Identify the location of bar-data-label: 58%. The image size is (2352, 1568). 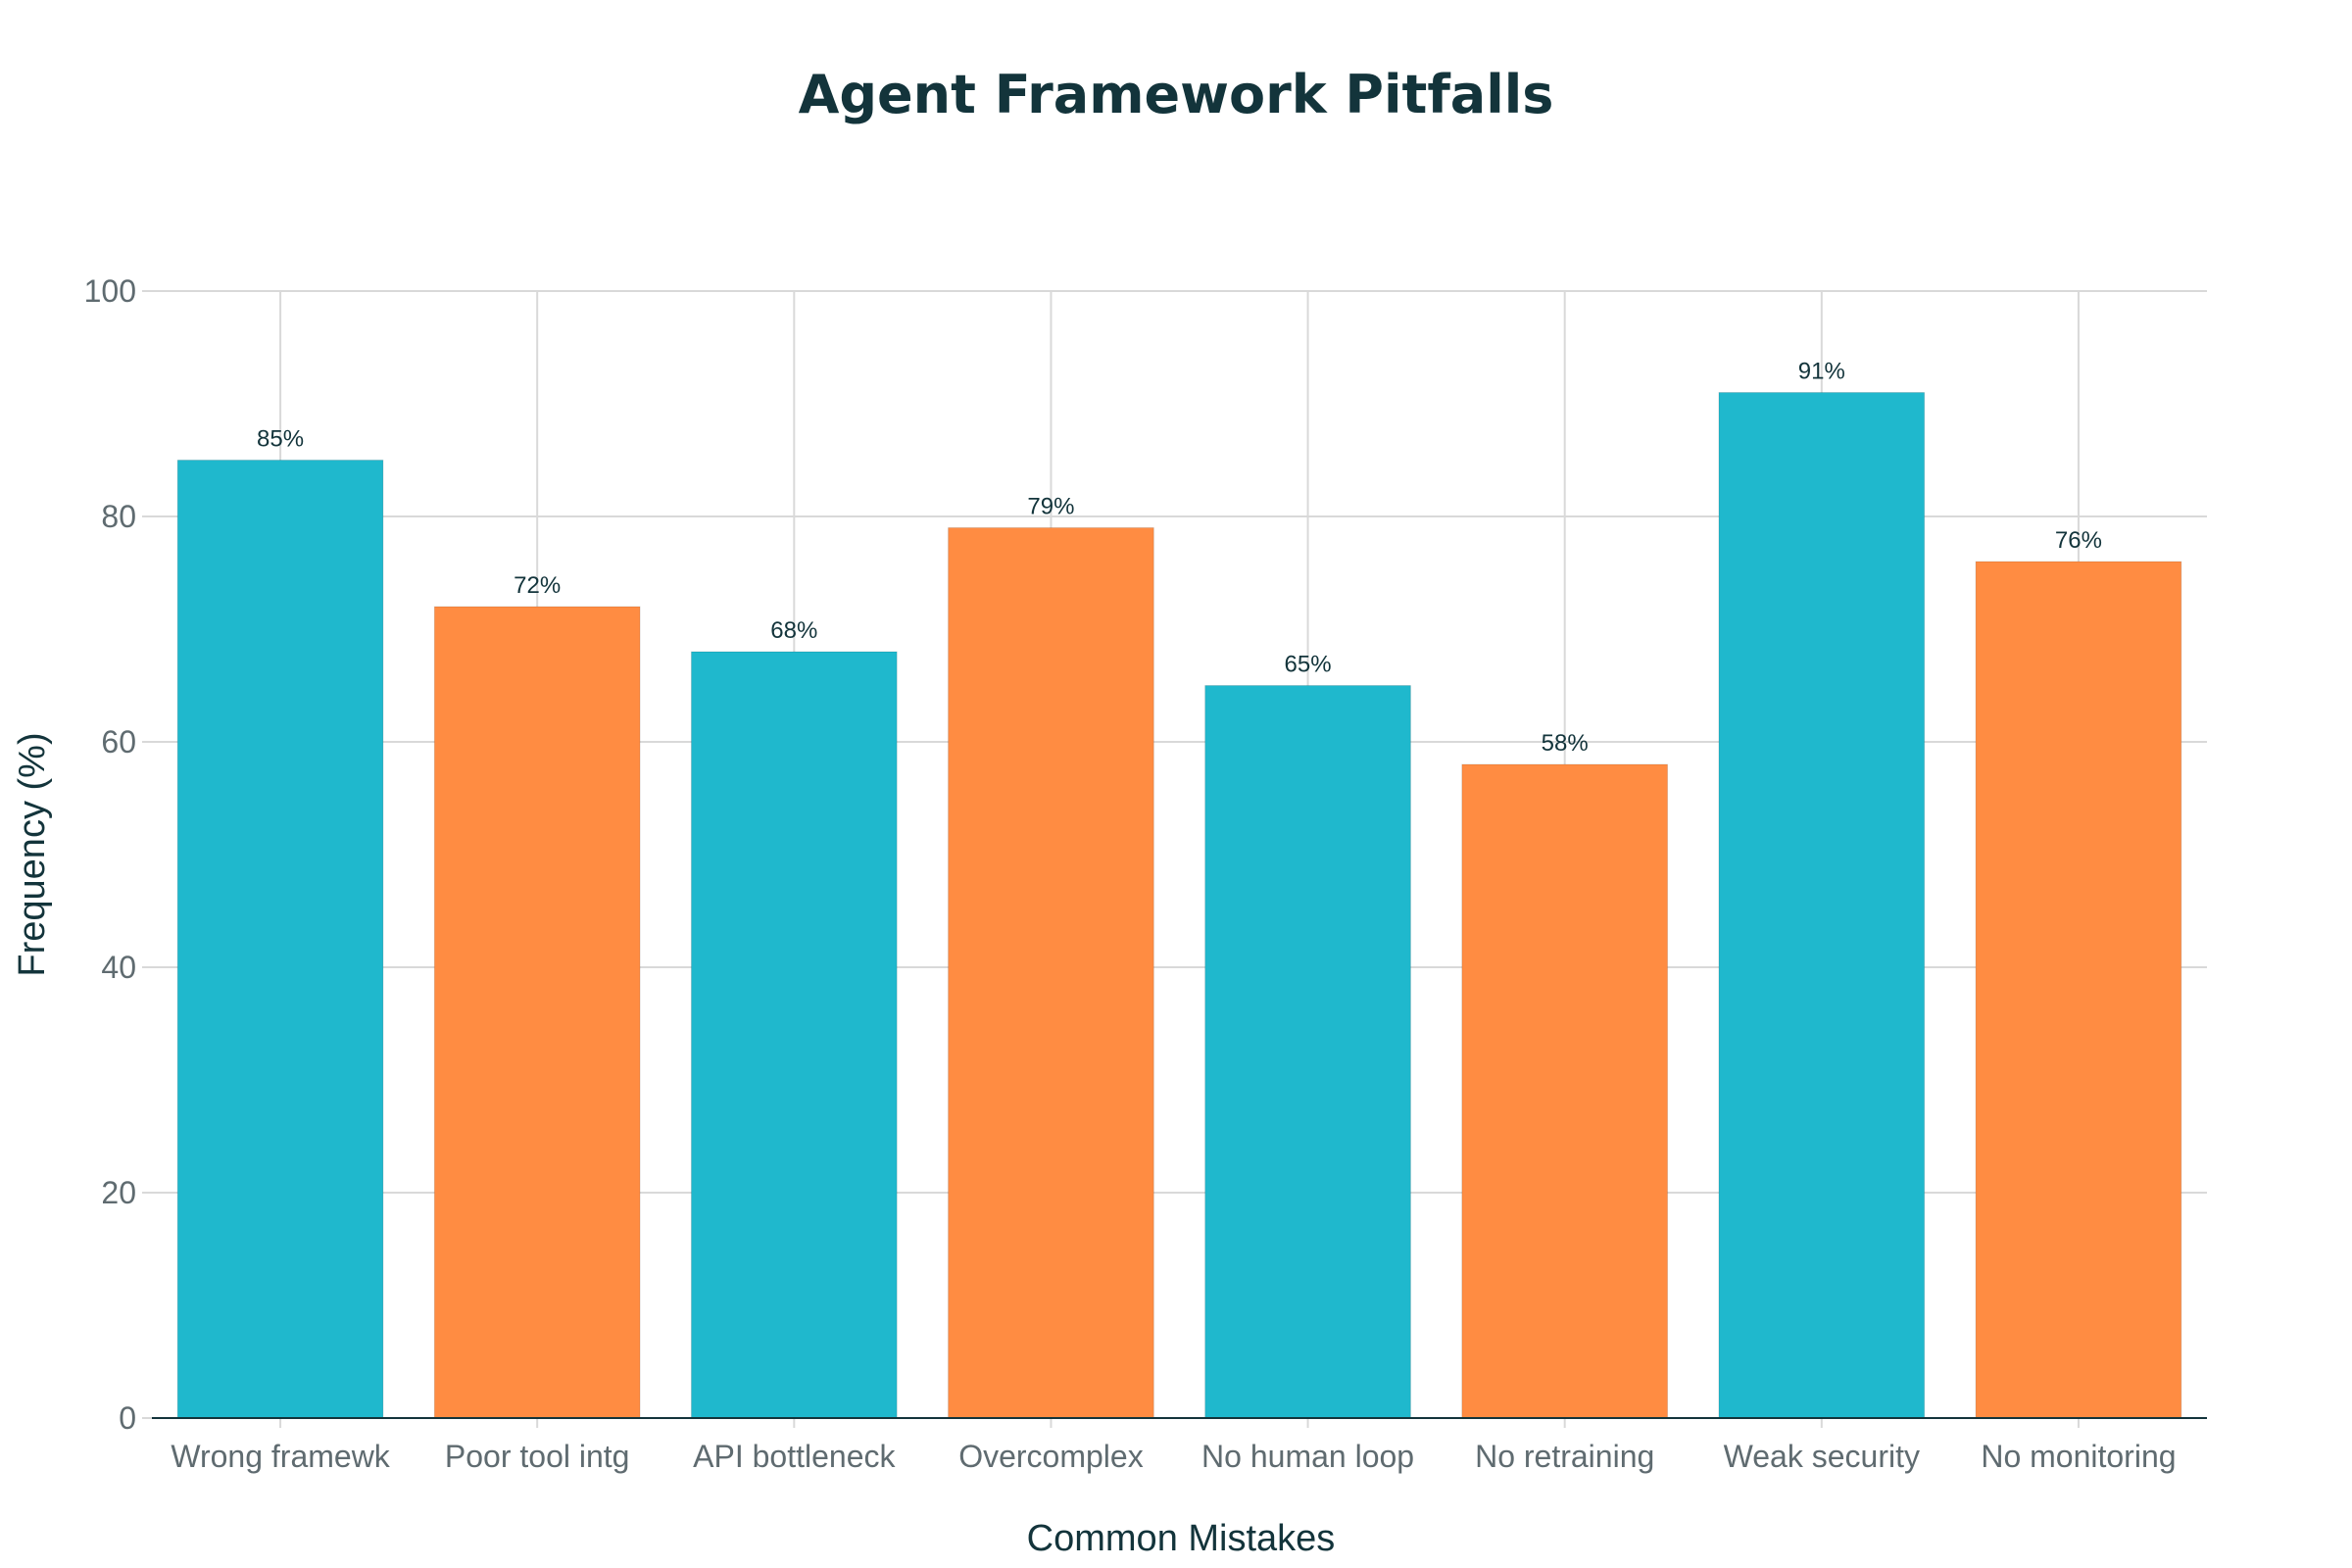
(1565, 743).